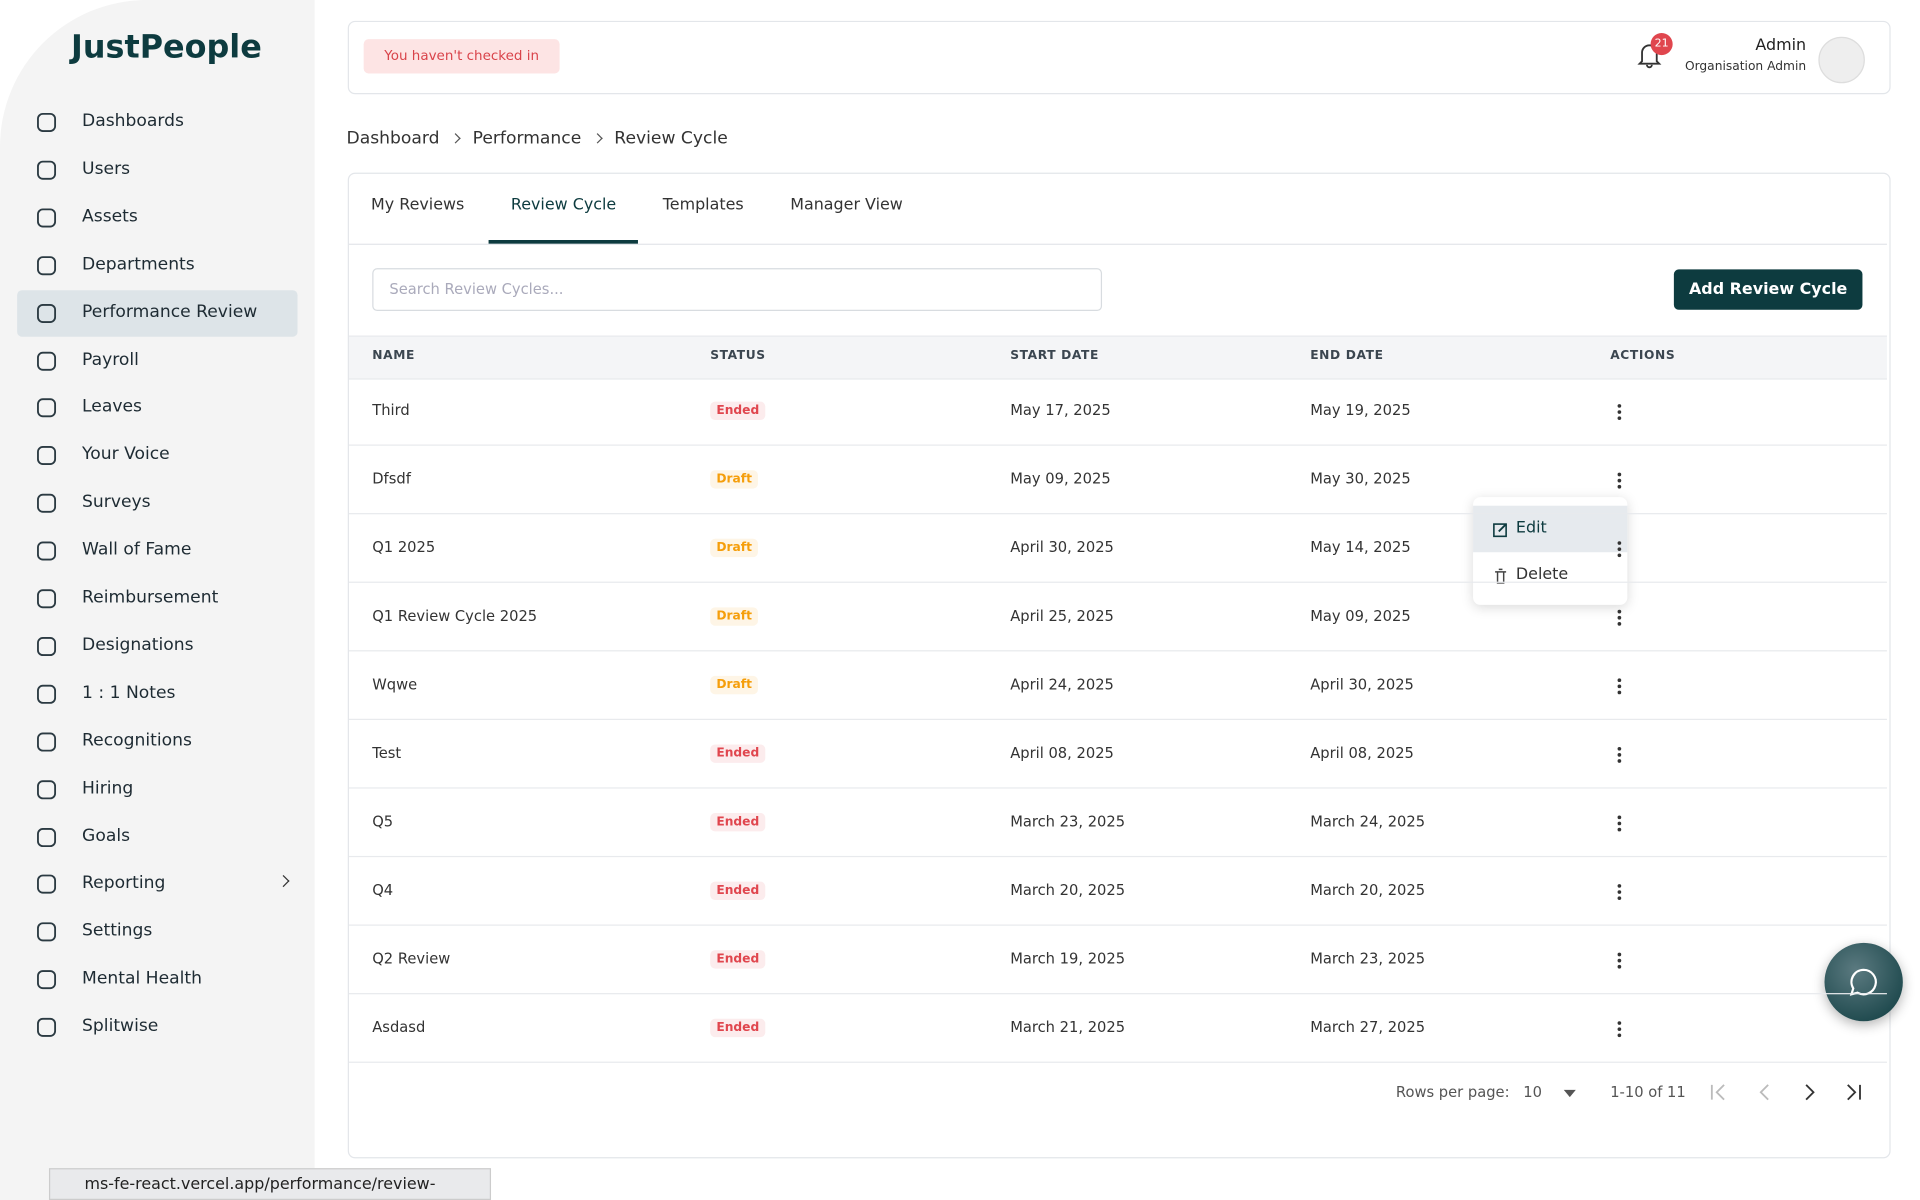  Describe the element at coordinates (461, 56) in the screenshot. I see `checkin-notice: You haven't checked in` at that location.